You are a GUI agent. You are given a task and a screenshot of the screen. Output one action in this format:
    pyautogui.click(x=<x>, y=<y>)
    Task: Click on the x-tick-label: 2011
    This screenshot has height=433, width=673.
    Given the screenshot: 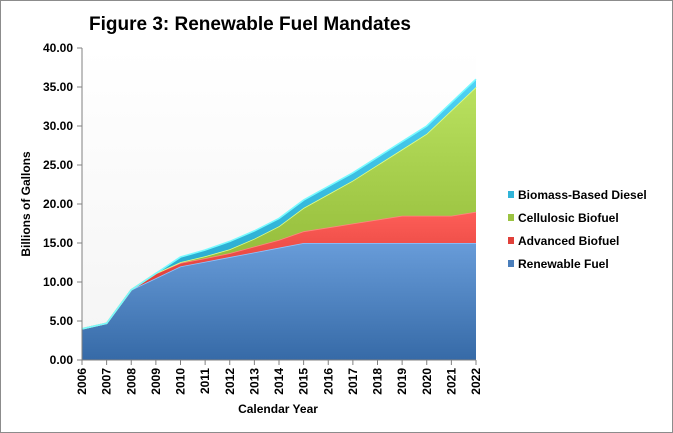 What is the action you would take?
    pyautogui.click(x=205, y=381)
    